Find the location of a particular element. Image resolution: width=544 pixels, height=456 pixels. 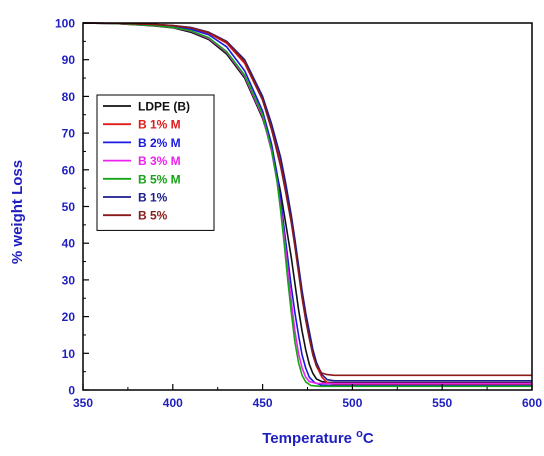

legend-label: B 5% is located at coordinates (153, 216).